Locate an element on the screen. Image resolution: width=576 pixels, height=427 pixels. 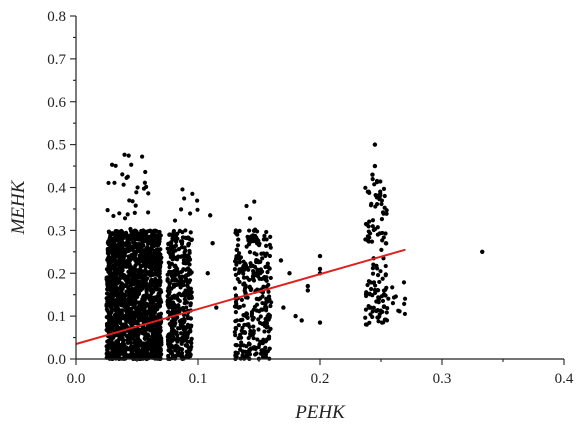
y-tick-label: 0.0 is located at coordinates (56, 360).